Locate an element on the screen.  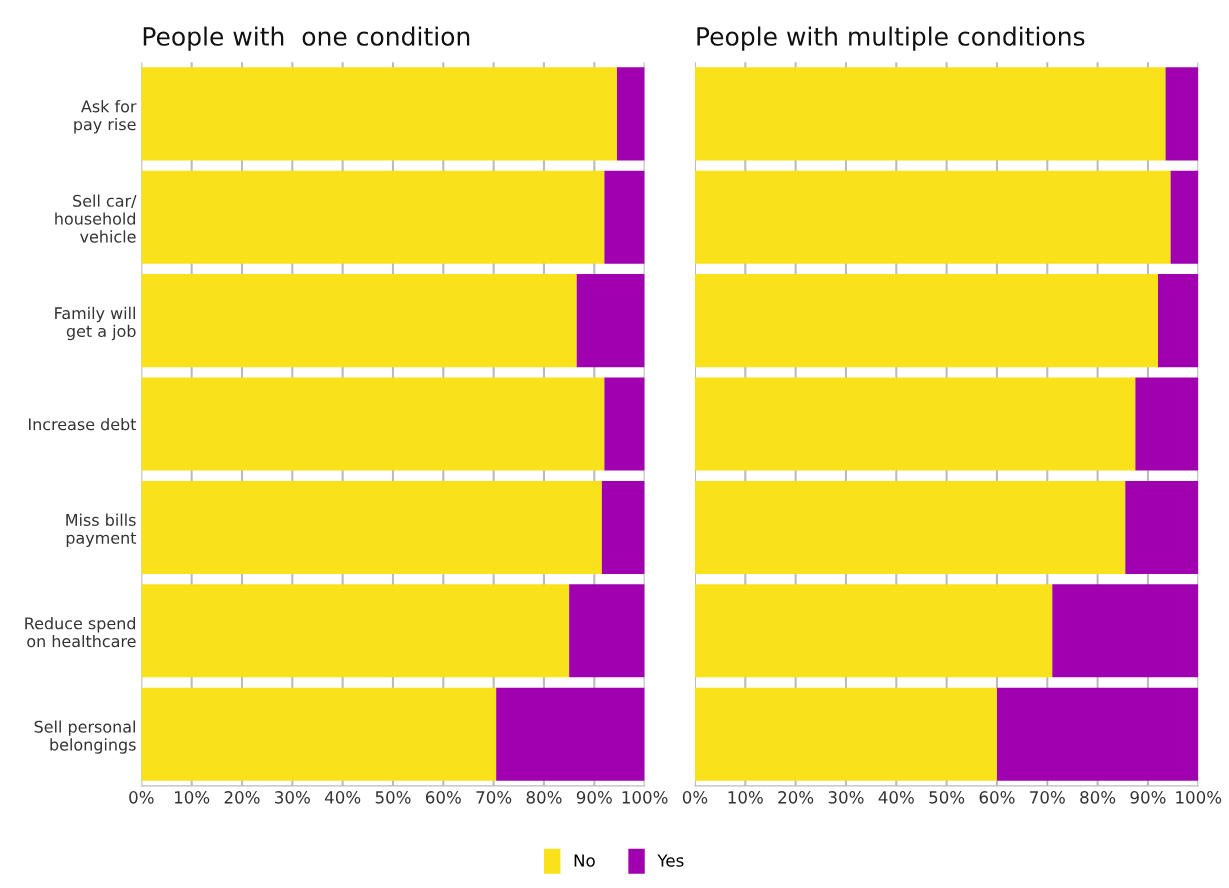
legend-label: Yes is located at coordinates (670, 860).